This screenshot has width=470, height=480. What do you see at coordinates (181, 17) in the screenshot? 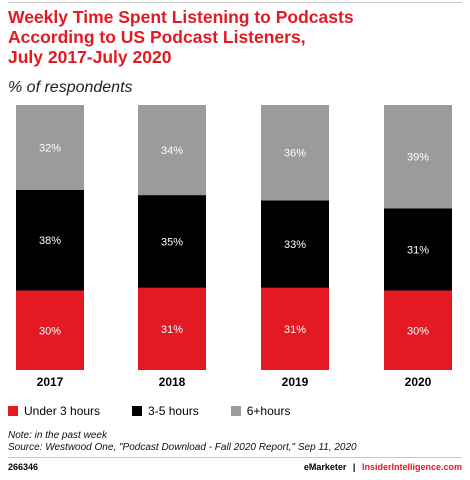
I see `chart-title-line-1: Weekly Time Spent Listening to Podcasts` at bounding box center [181, 17].